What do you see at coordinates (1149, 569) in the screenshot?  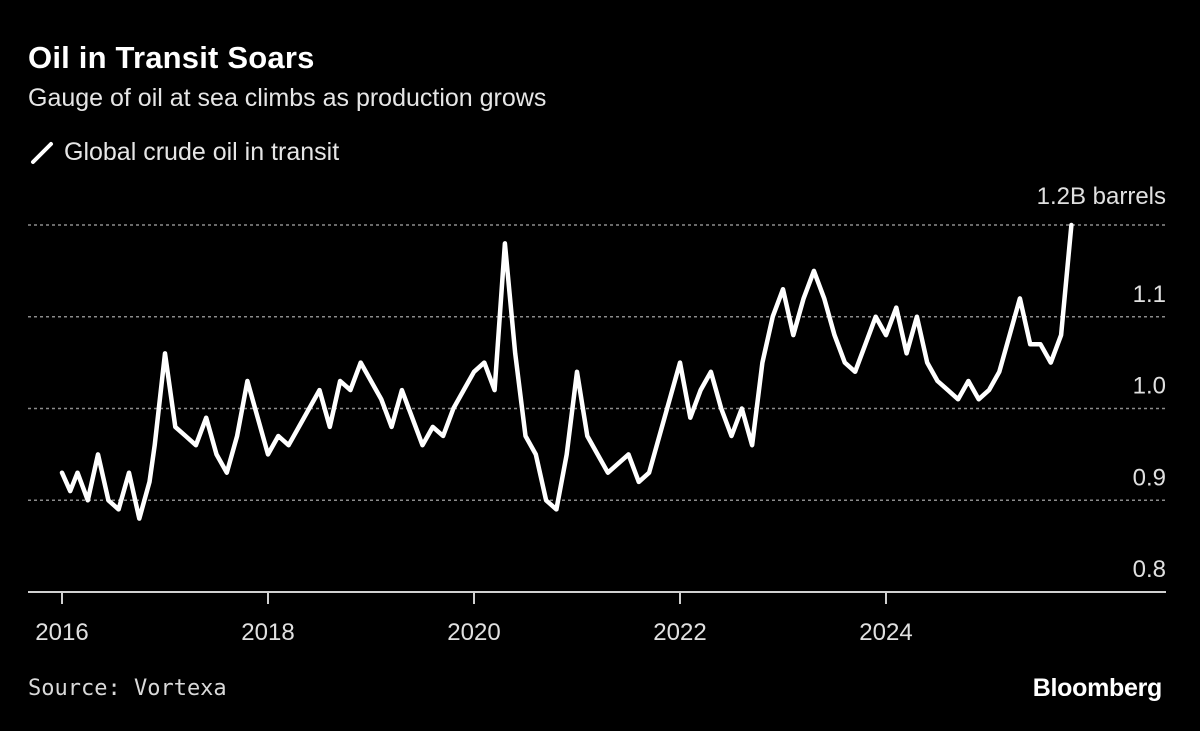 I see `y-tick-label-0.8: 0.8` at bounding box center [1149, 569].